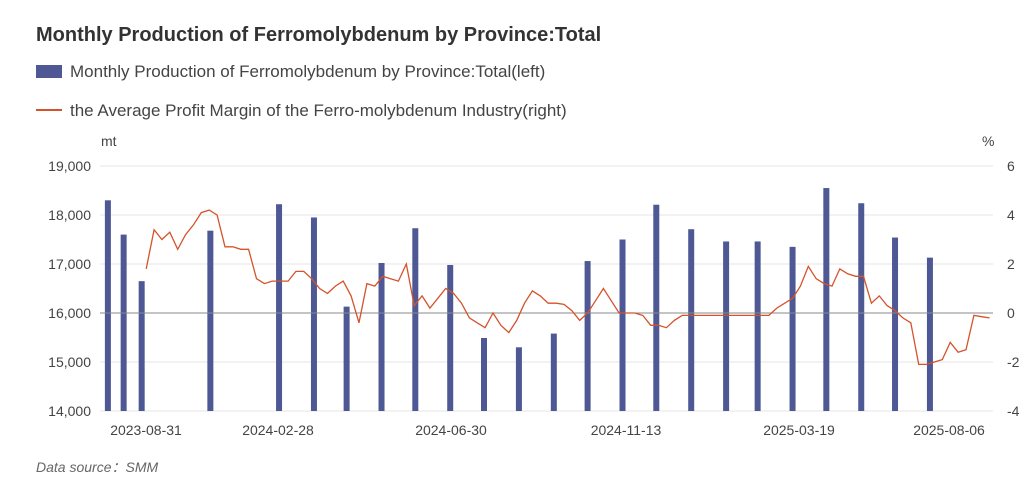  What do you see at coordinates (69, 313) in the screenshot?
I see `y-left-tick-label: 16,000` at bounding box center [69, 313].